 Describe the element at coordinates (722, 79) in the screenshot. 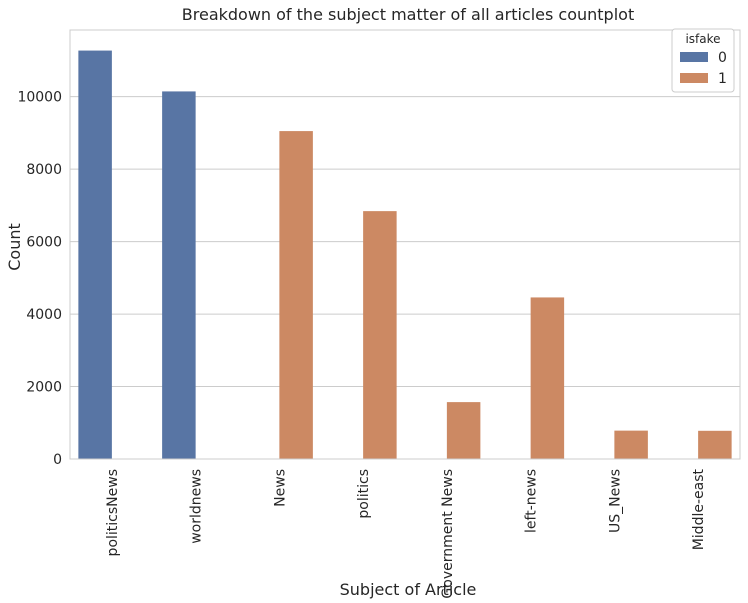

I see `legend-label-1: 1` at that location.